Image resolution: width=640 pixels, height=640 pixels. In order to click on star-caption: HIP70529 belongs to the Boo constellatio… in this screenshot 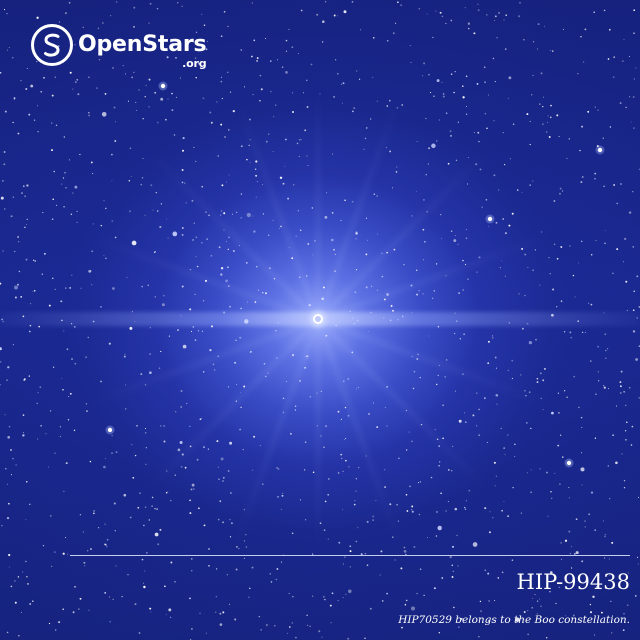, I will do `click(514, 620)`.